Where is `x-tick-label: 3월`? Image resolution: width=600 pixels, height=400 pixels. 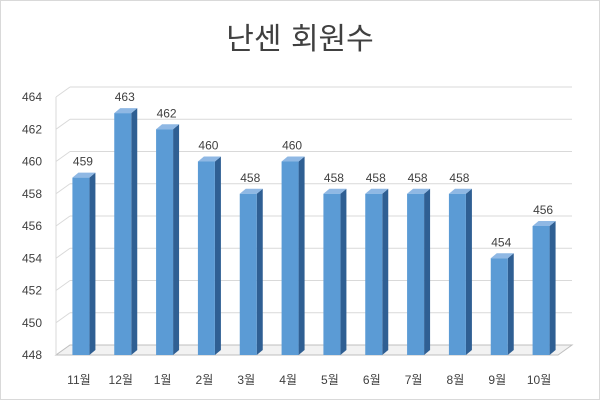 x-tick-label: 3월 is located at coordinates (246, 380).